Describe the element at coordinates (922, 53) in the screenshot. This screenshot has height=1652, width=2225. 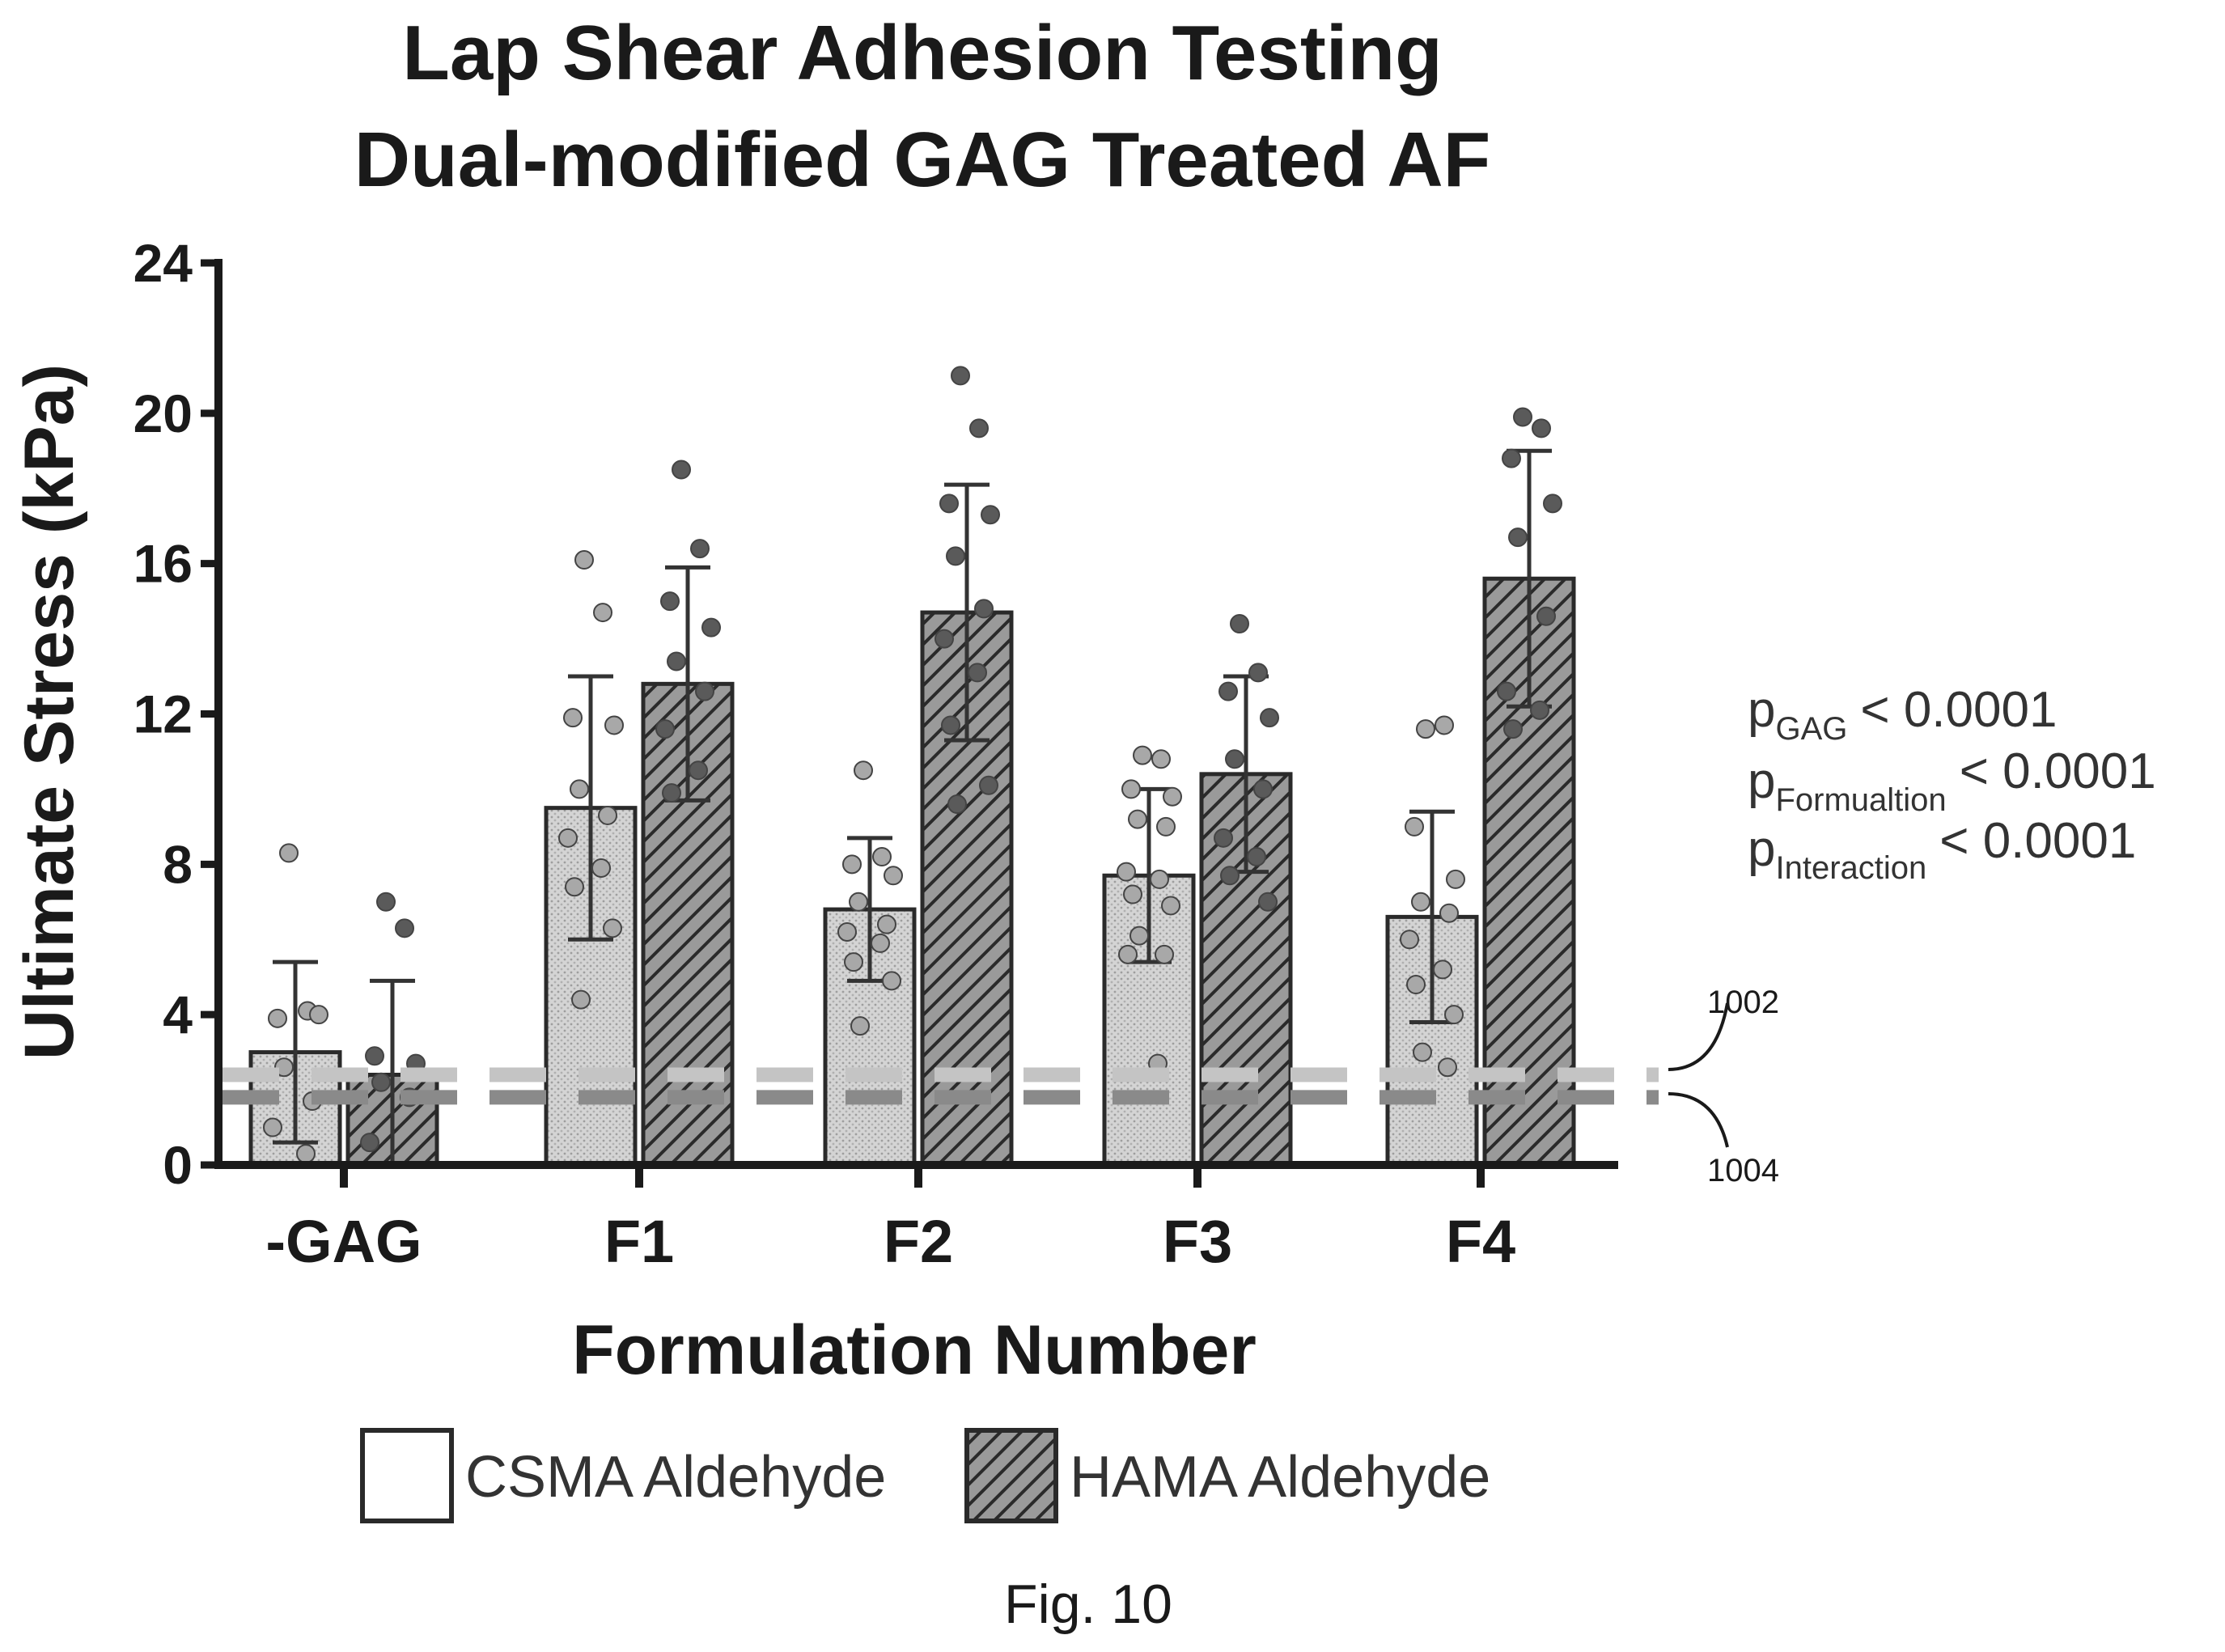
I see `chart-title-line-1: Lap Shear Adhesion Testing` at that location.